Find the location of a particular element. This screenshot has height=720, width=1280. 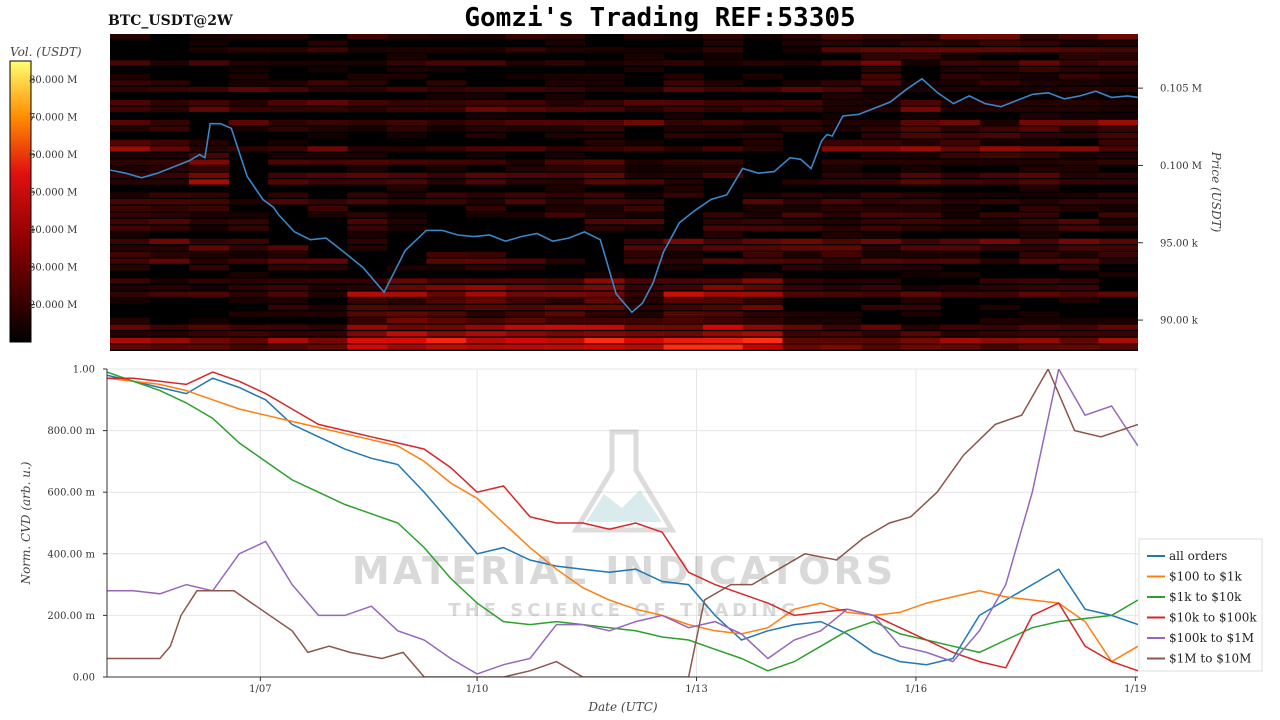

legend-entry: all orders is located at coordinates (1198, 556).